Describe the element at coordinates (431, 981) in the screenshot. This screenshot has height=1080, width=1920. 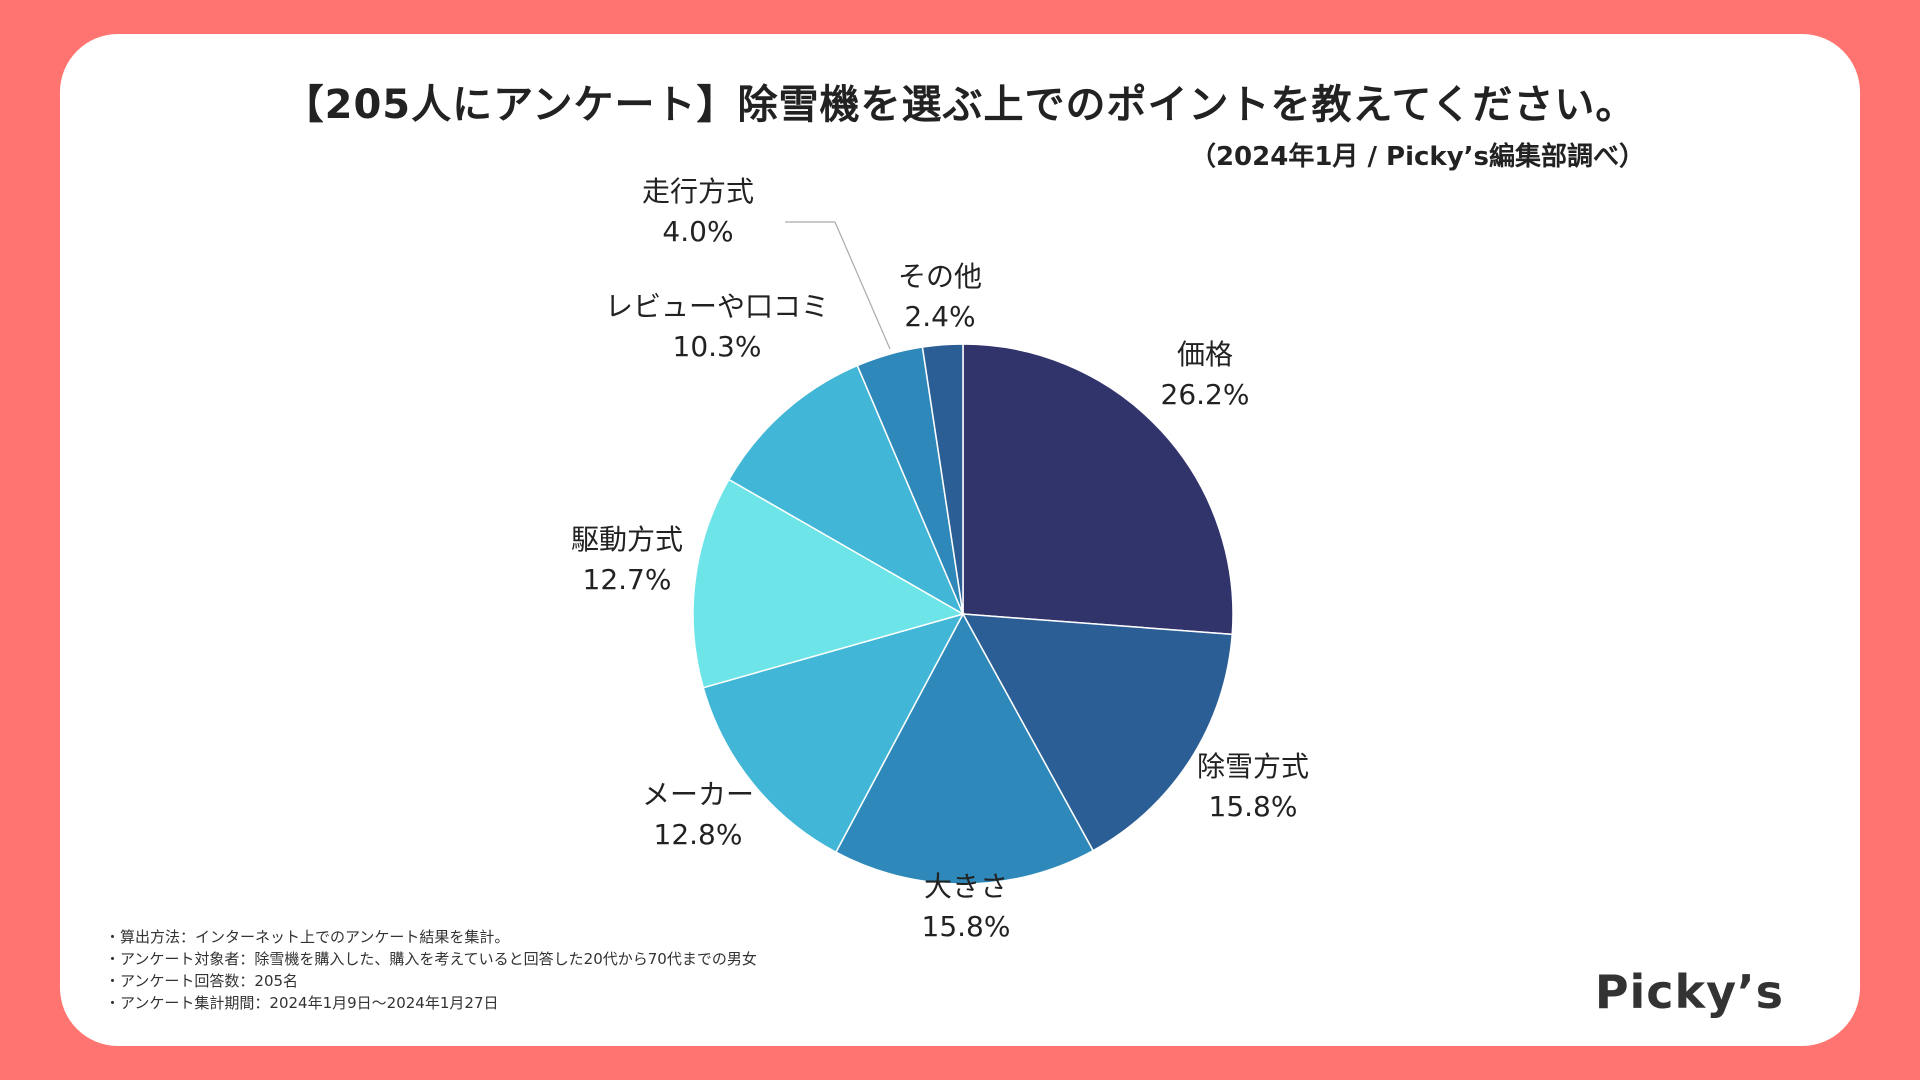
I see `note-line: アンケート回答数：205名` at that location.